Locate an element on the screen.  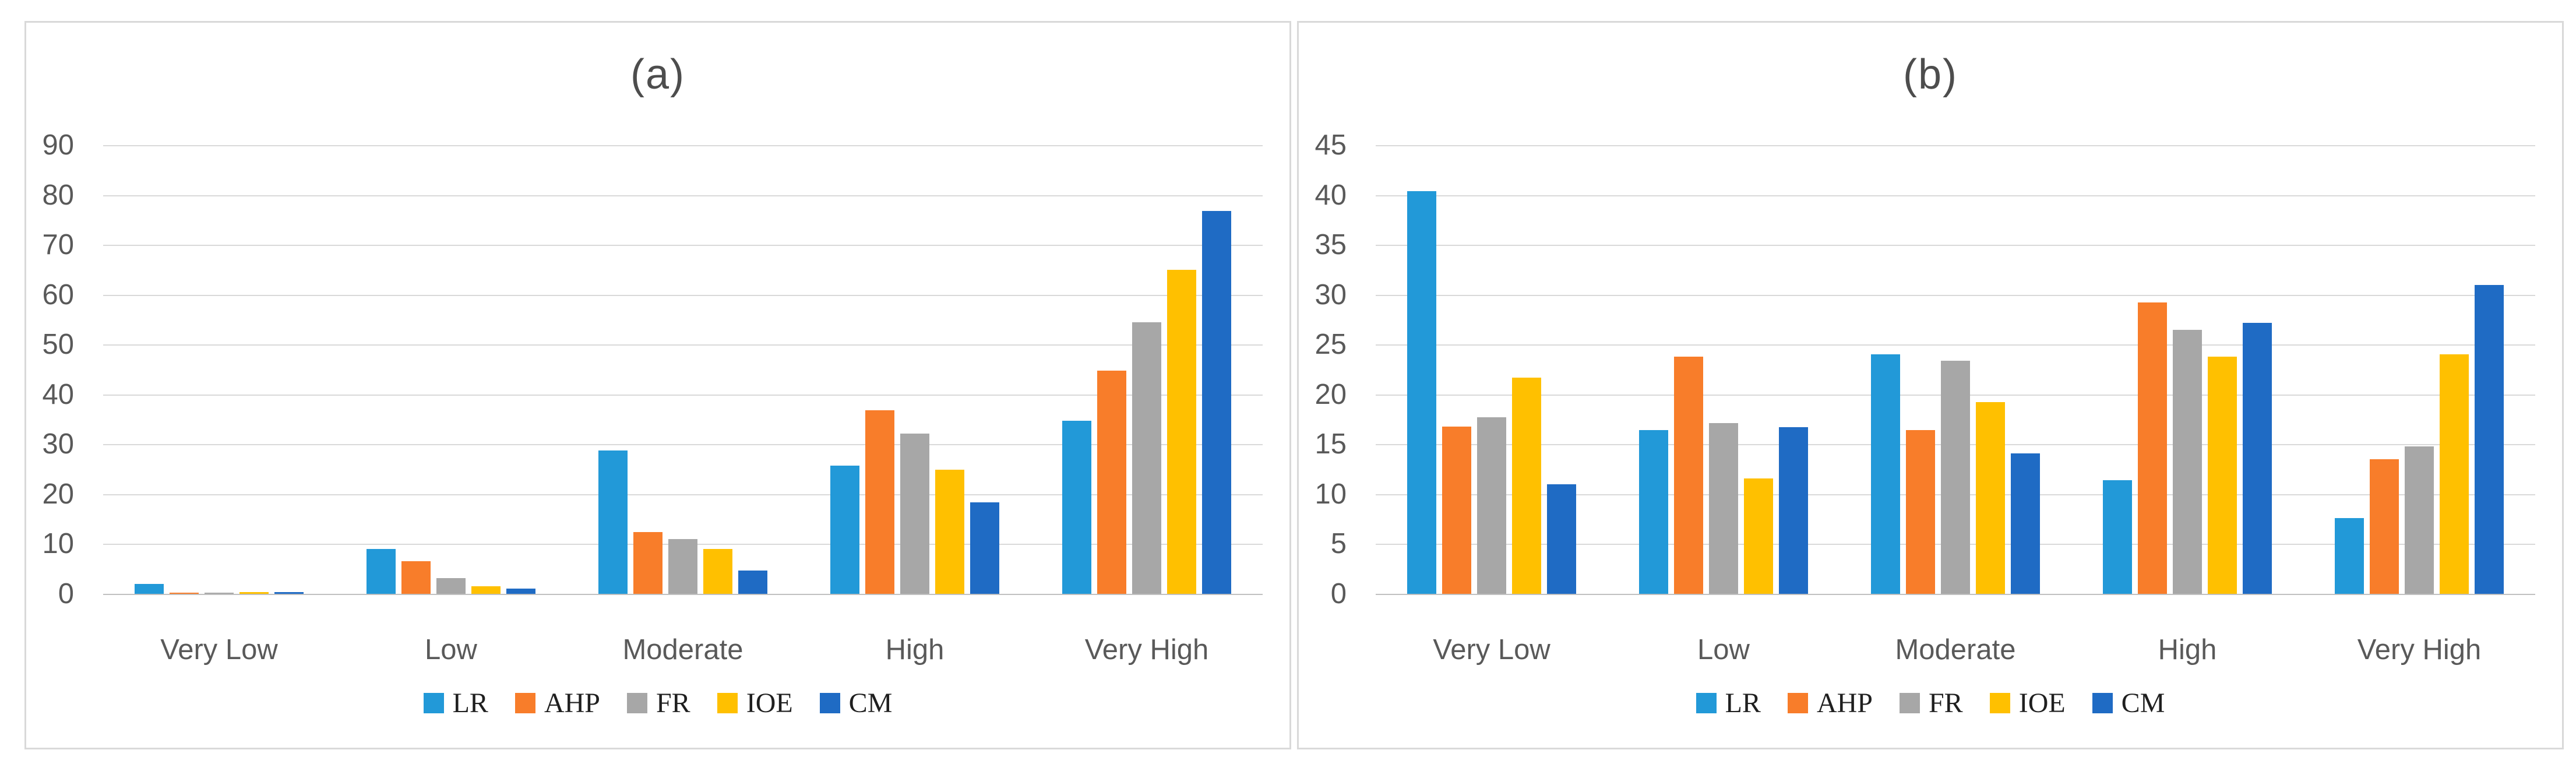
y-axis-tick-label: 40 is located at coordinates (58, 394).